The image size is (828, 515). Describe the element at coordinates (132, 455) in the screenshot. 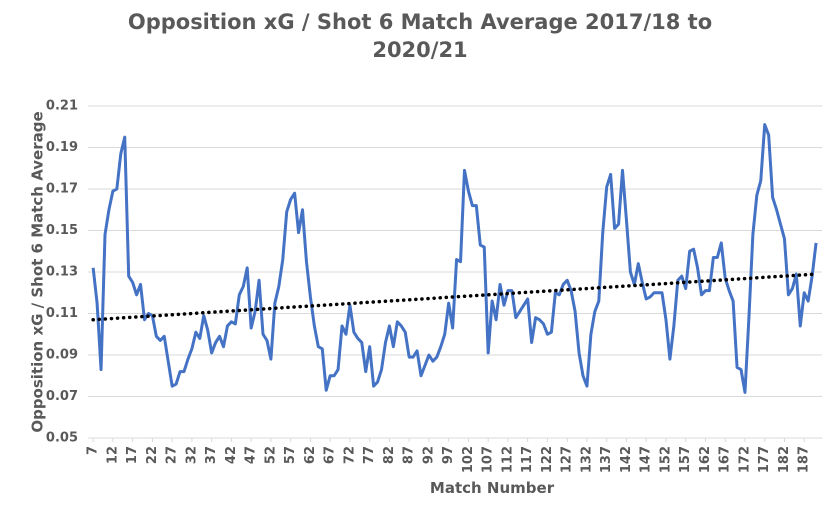

I see `x-tick-label: 17` at that location.